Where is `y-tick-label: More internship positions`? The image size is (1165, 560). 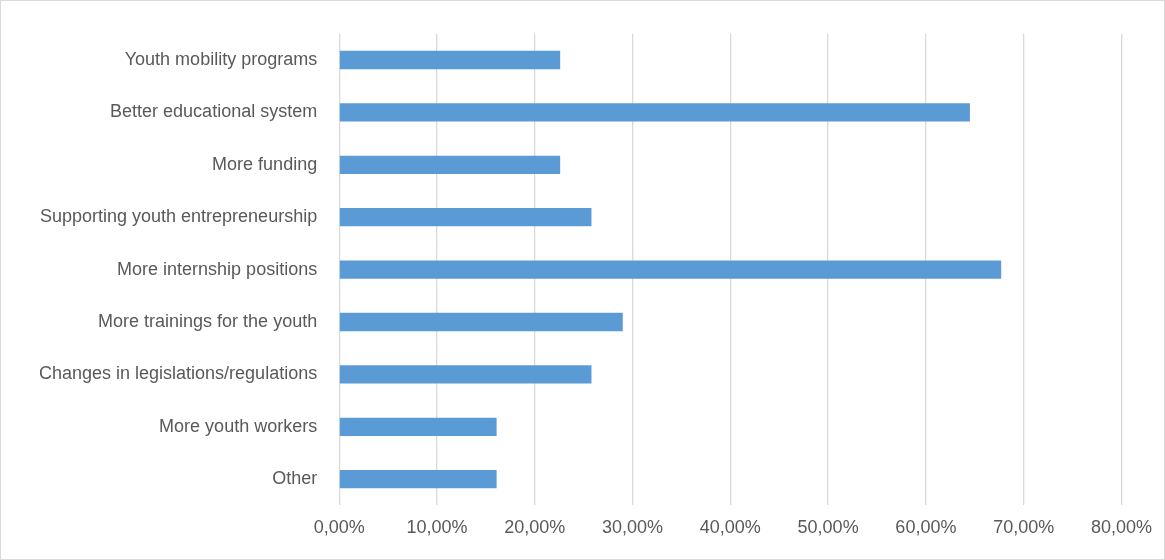
y-tick-label: More internship positions is located at coordinates (217, 268).